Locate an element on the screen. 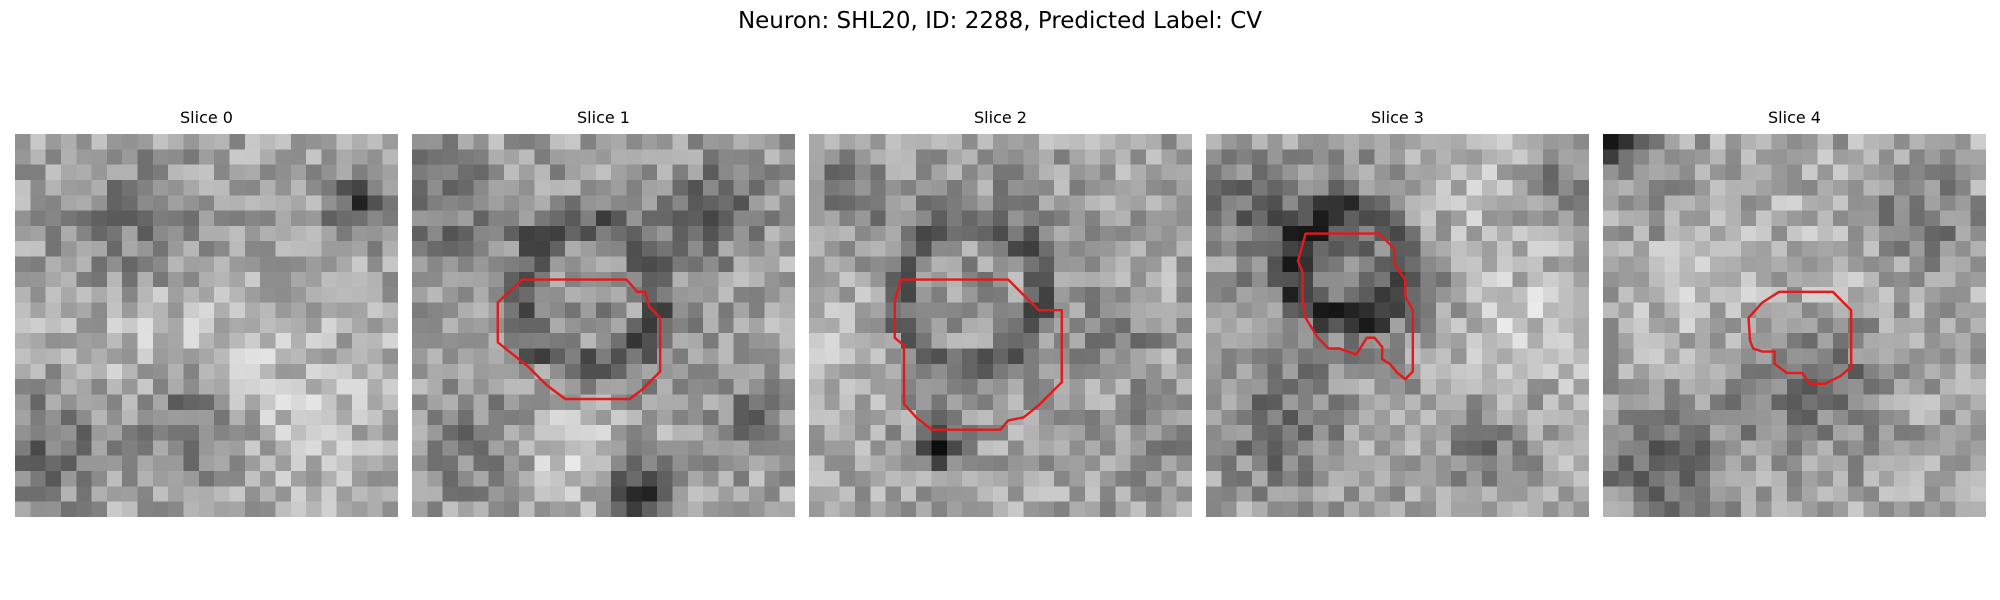 The image size is (2000, 600). slice-title: Slice 2 is located at coordinates (1000, 117).